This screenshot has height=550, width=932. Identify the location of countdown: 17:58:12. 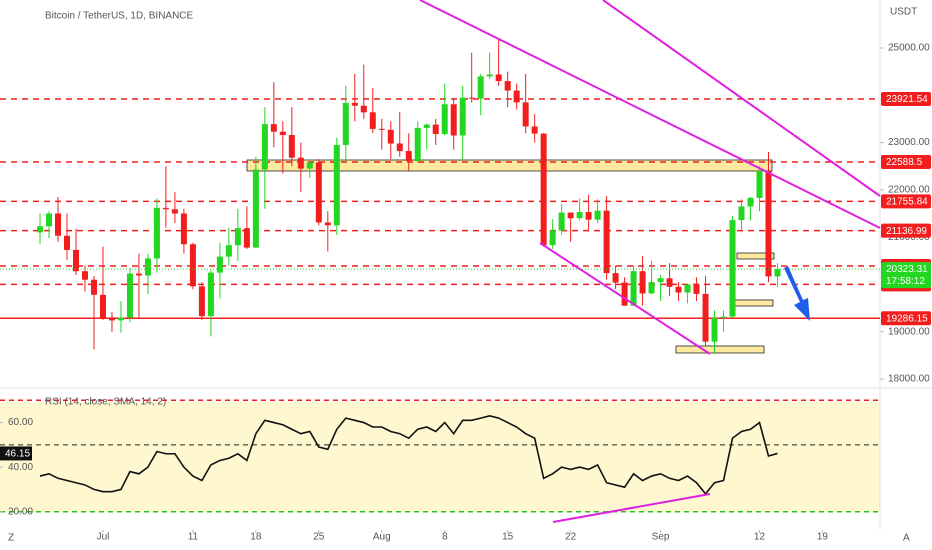
(905, 281).